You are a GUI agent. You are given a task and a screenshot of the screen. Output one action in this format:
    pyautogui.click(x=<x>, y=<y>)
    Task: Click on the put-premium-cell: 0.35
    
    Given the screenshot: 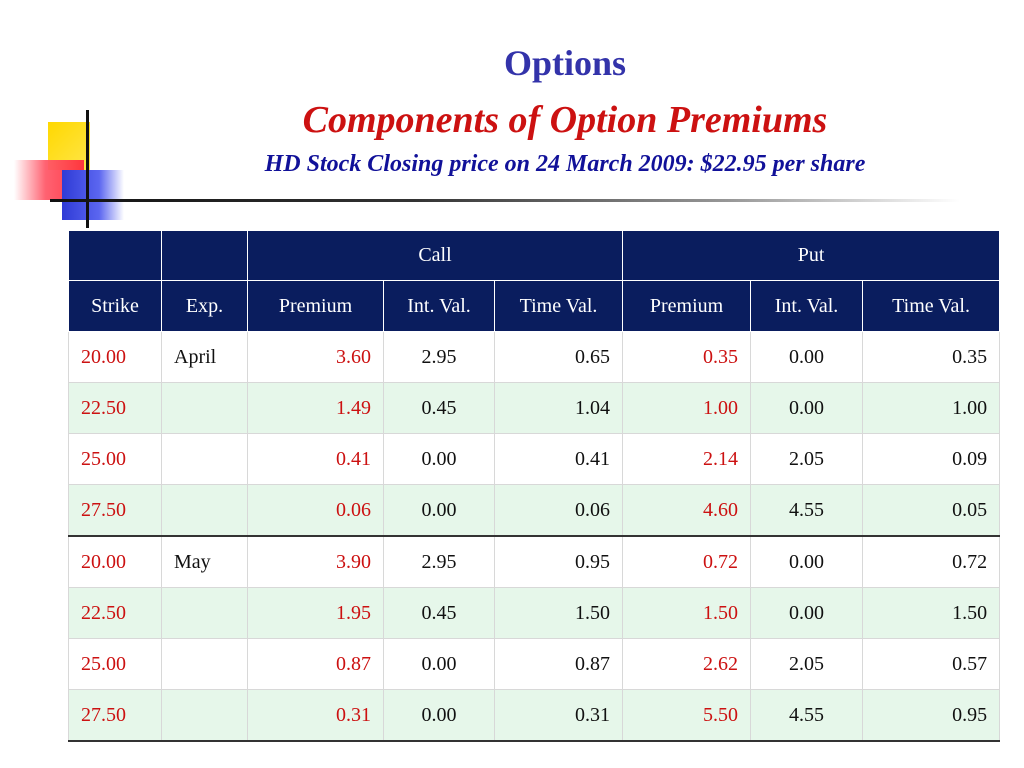 What is the action you would take?
    pyautogui.click(x=687, y=357)
    